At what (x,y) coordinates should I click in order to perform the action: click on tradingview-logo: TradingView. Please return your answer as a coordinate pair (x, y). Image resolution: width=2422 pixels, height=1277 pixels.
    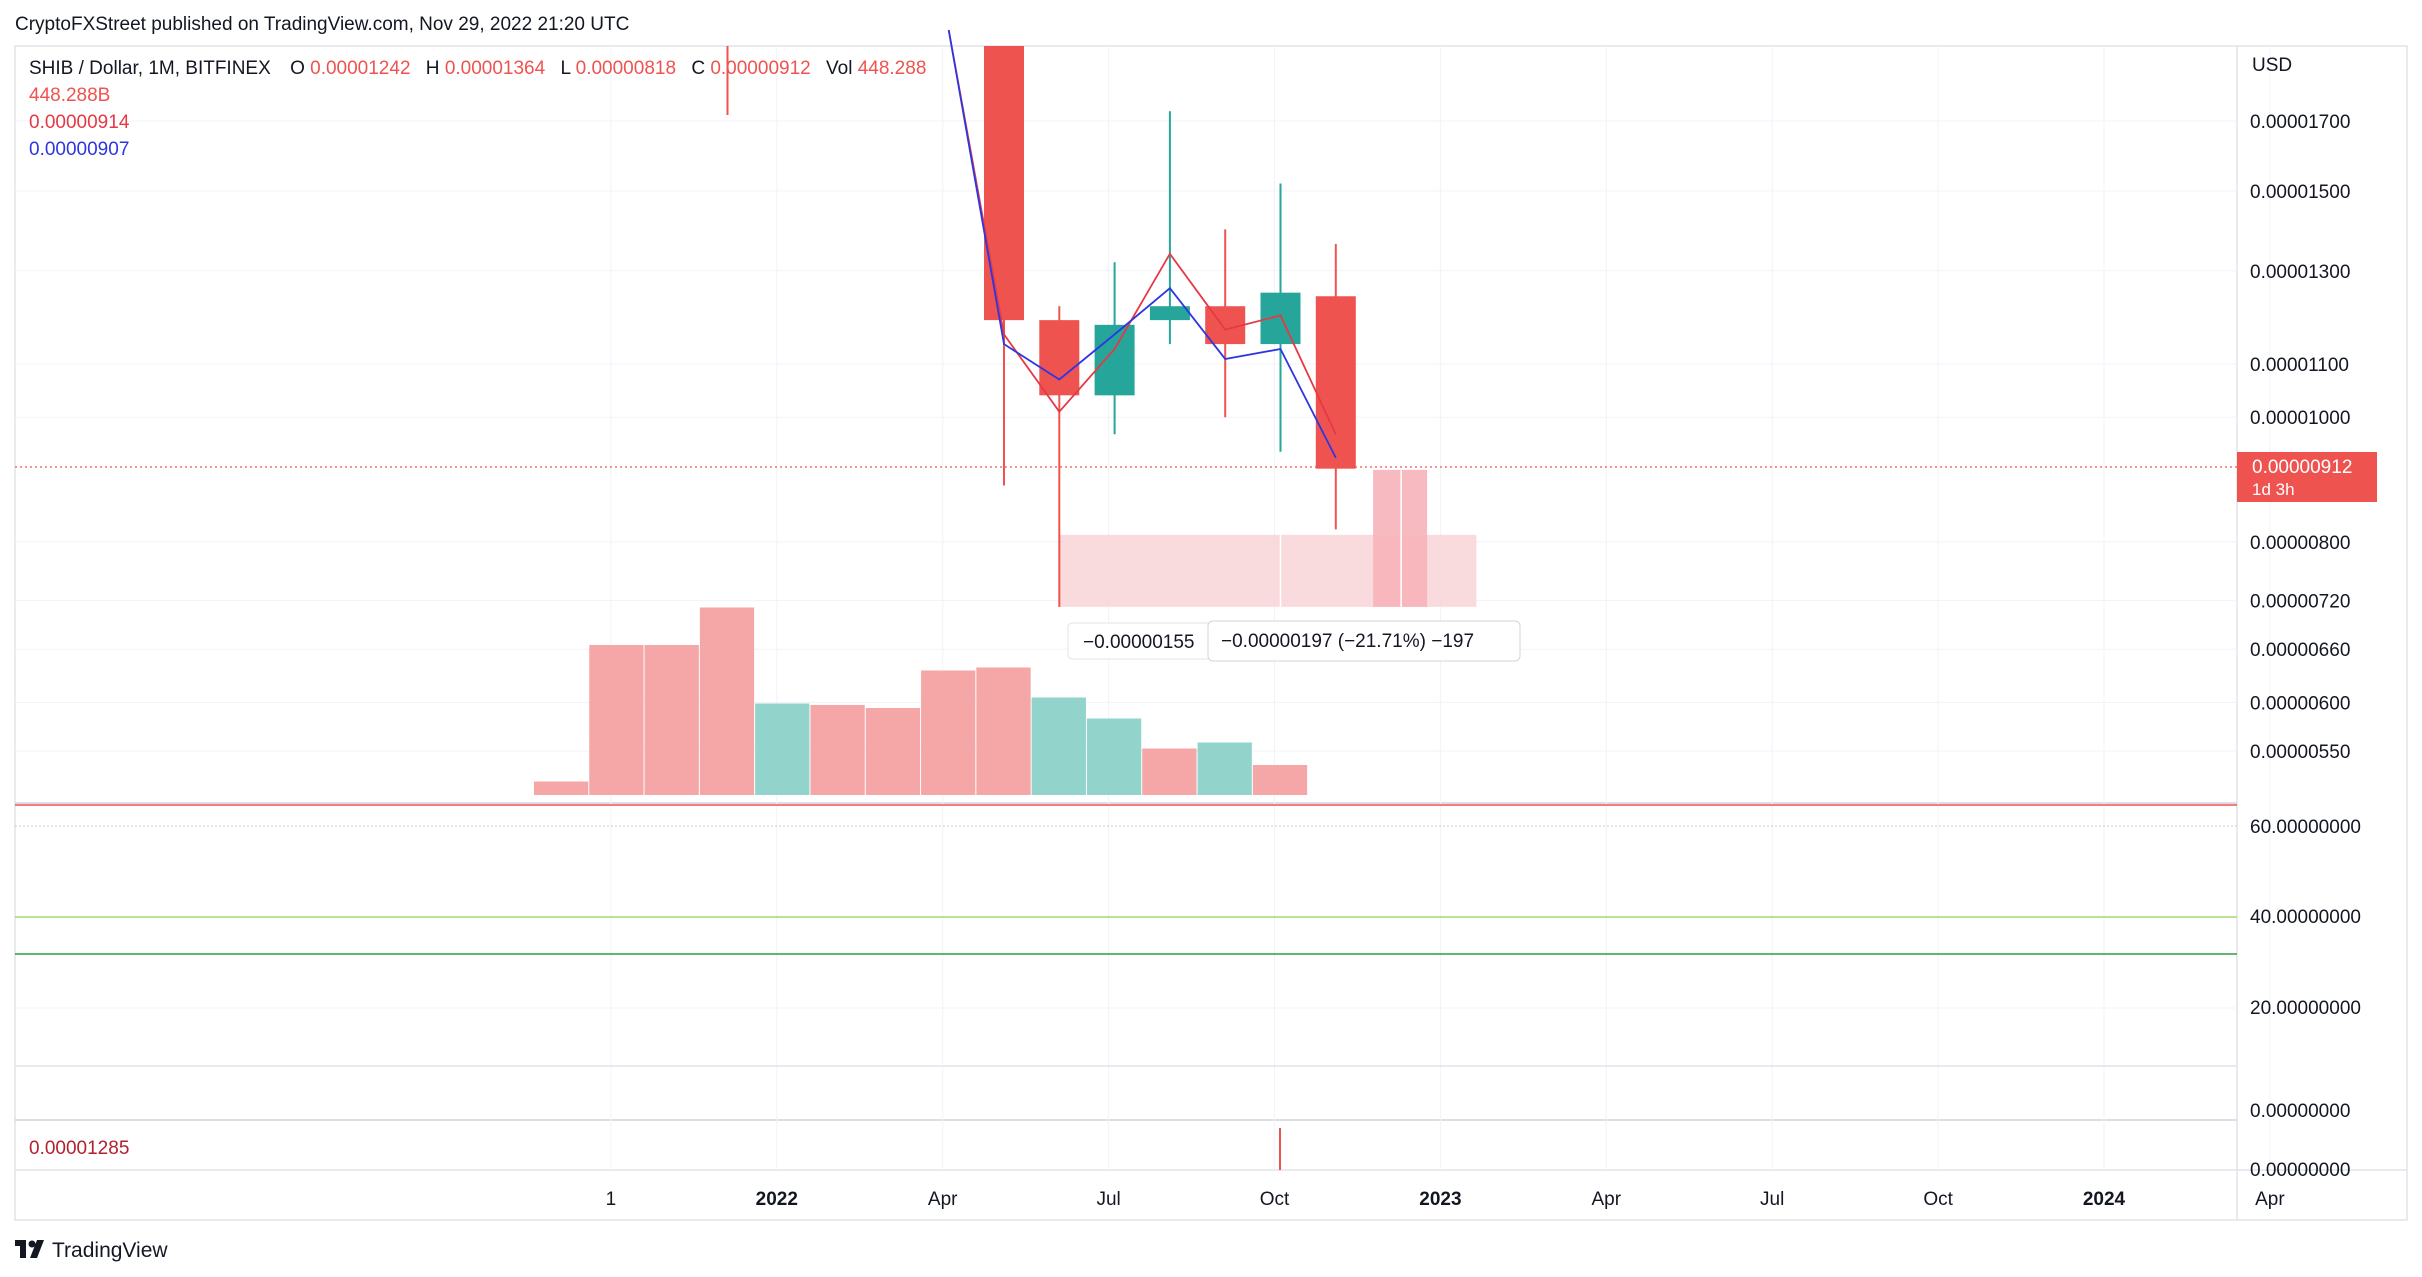
    Looking at the image, I should click on (91, 1250).